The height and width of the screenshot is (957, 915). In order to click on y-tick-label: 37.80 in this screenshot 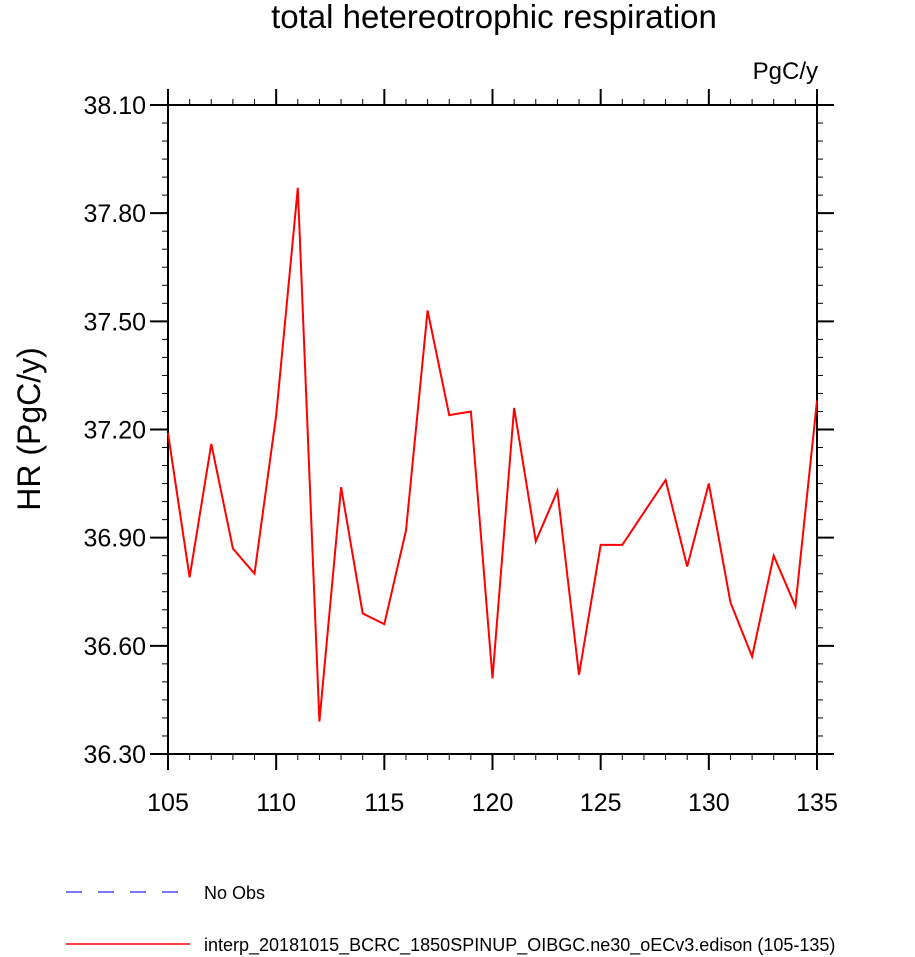, I will do `click(114, 214)`.